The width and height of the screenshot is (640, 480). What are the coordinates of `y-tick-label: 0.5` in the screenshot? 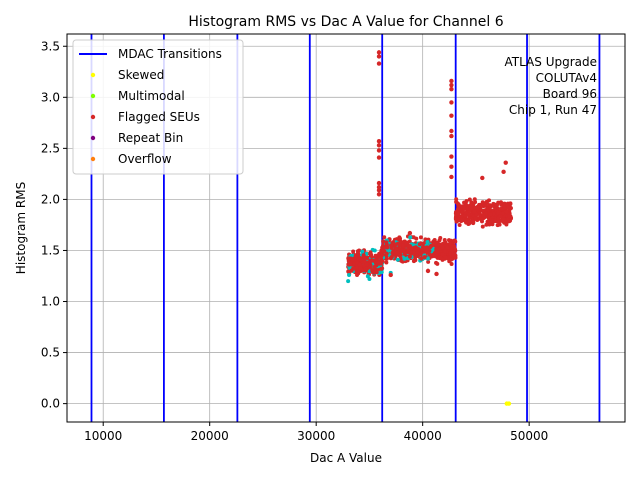 It's located at (50, 353).